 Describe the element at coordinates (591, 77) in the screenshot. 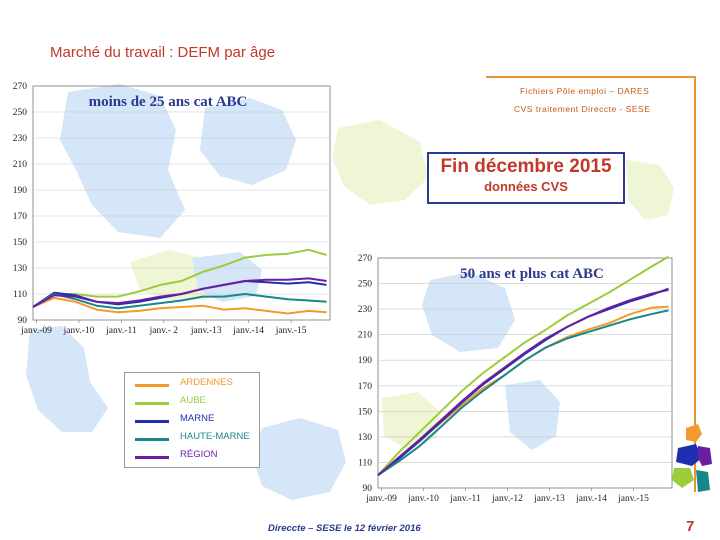

I see `deco-line-top` at that location.